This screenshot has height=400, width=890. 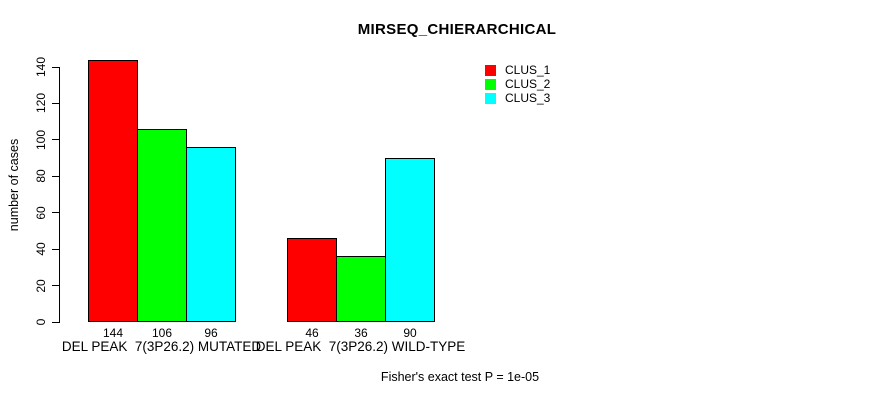 What do you see at coordinates (528, 84) in the screenshot?
I see `legend-label: CLUS_2` at bounding box center [528, 84].